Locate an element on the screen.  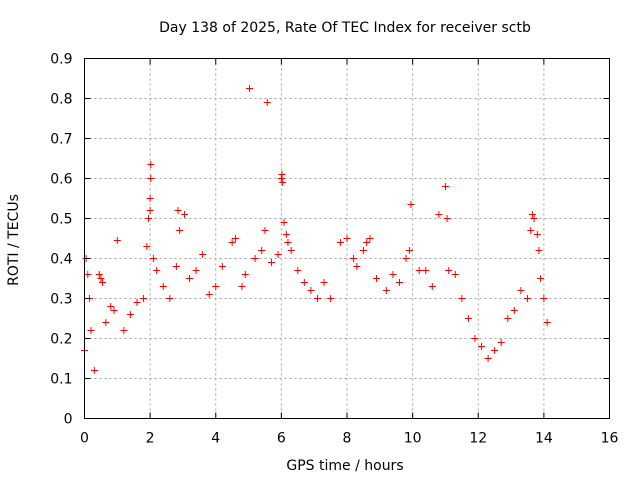
x-axis-label: GPS time / hours is located at coordinates (344, 466).